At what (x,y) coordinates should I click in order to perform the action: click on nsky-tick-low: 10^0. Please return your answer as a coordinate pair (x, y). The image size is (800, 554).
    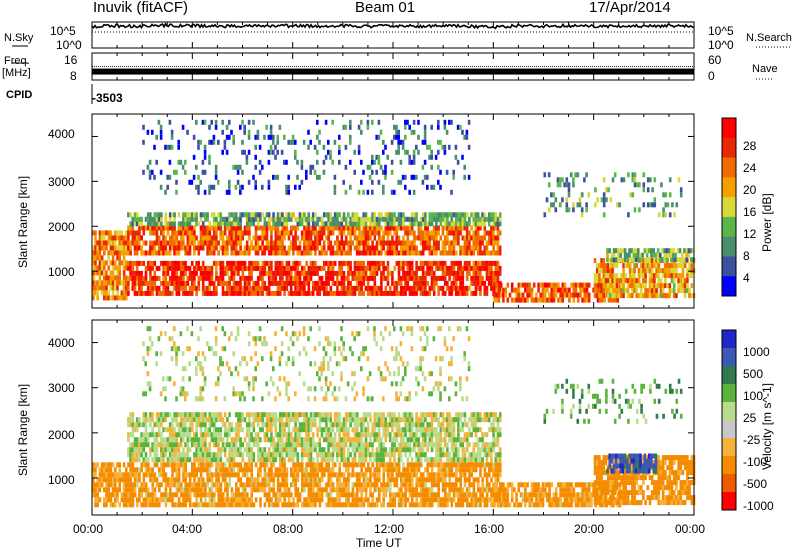
    Looking at the image, I should click on (69, 45).